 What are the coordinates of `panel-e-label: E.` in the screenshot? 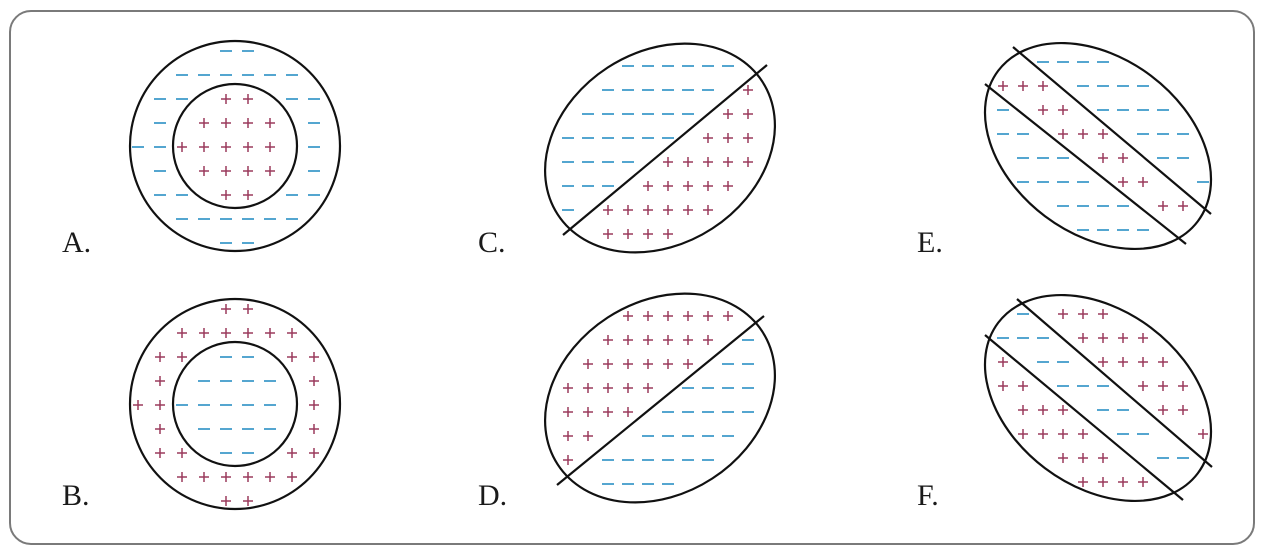 It's located at (930, 242).